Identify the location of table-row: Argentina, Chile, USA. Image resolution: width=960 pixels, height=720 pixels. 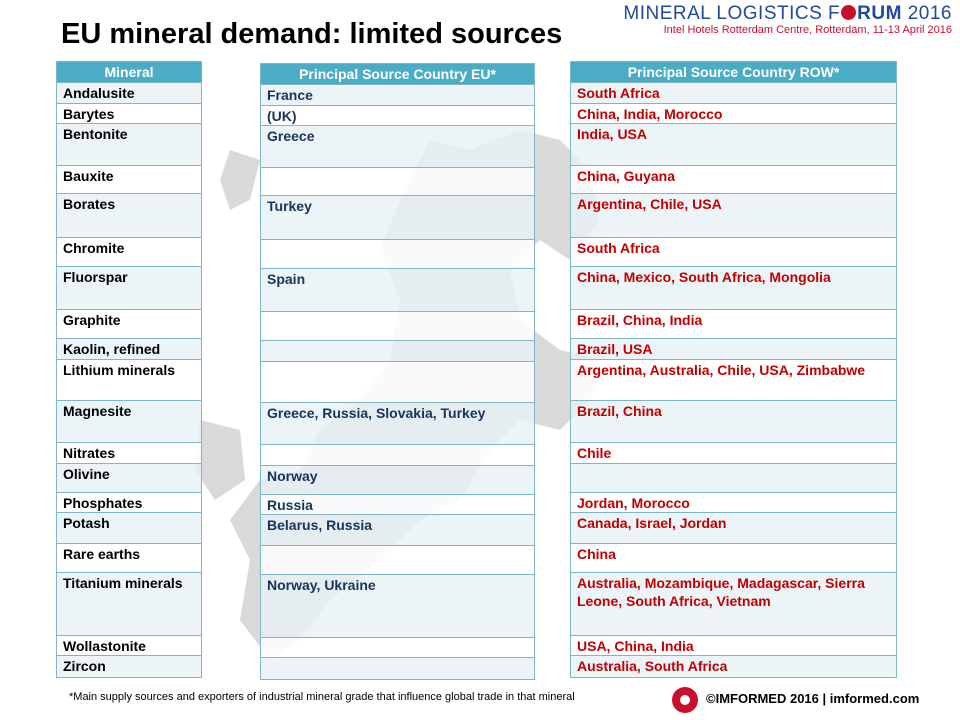
(733, 215).